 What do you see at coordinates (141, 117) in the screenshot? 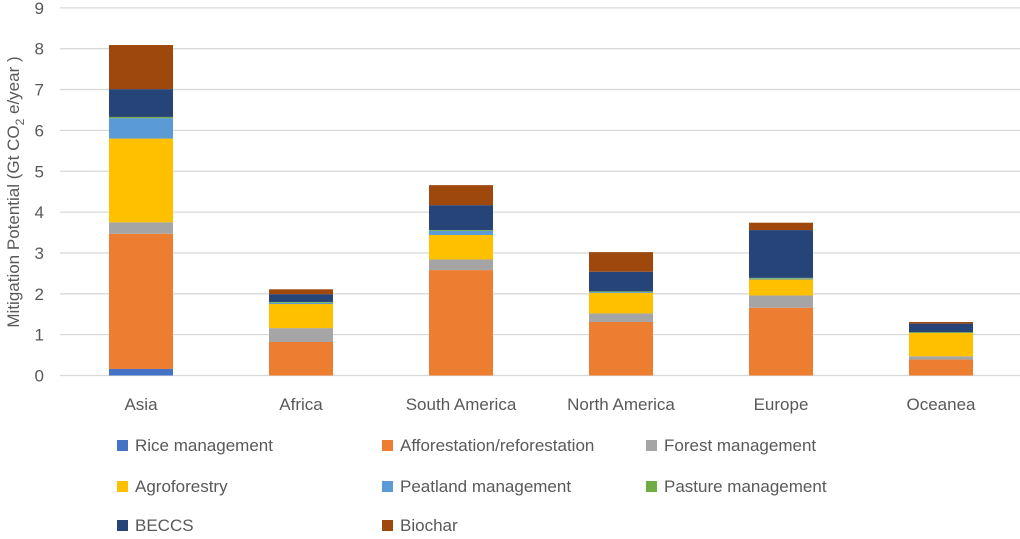
I see `bar-segment-pasture-management-asia` at bounding box center [141, 117].